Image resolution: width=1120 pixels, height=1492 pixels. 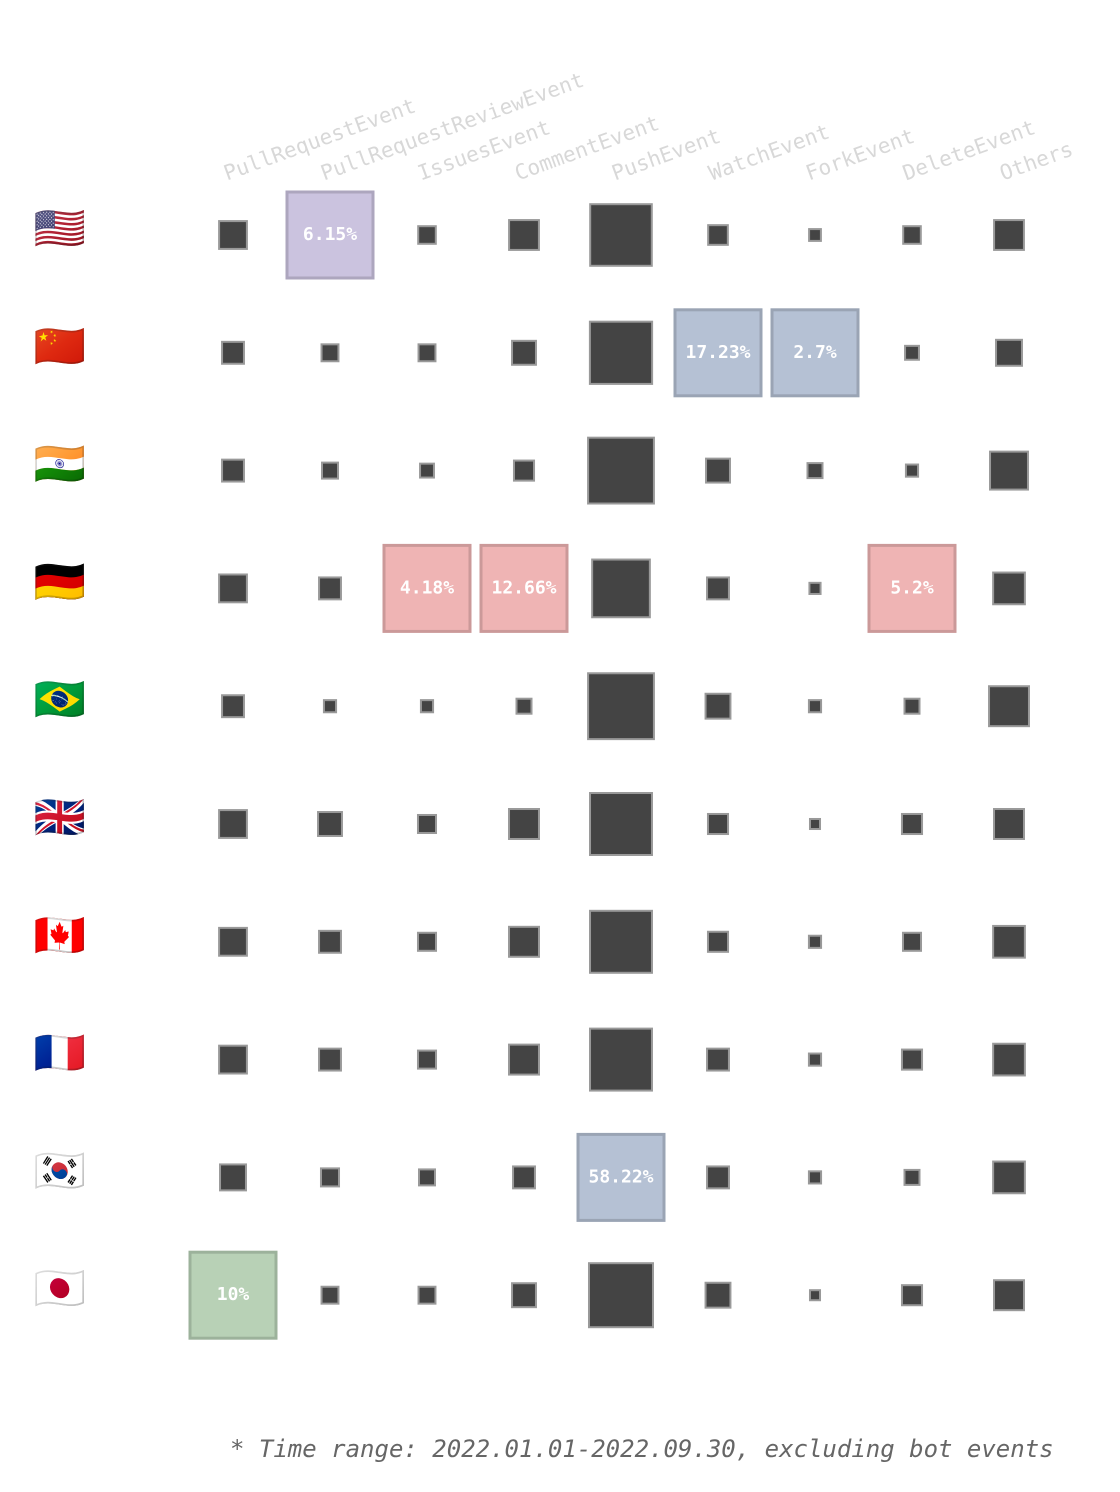 I want to click on row-flag: 🇧🇷, so click(x=60, y=699).